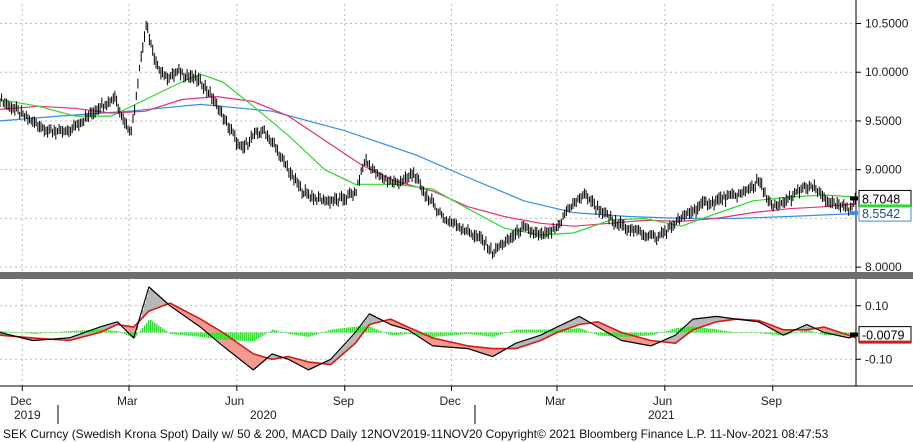  What do you see at coordinates (661, 415) in the screenshot?
I see `x-tick-label-year: 2021` at bounding box center [661, 415].